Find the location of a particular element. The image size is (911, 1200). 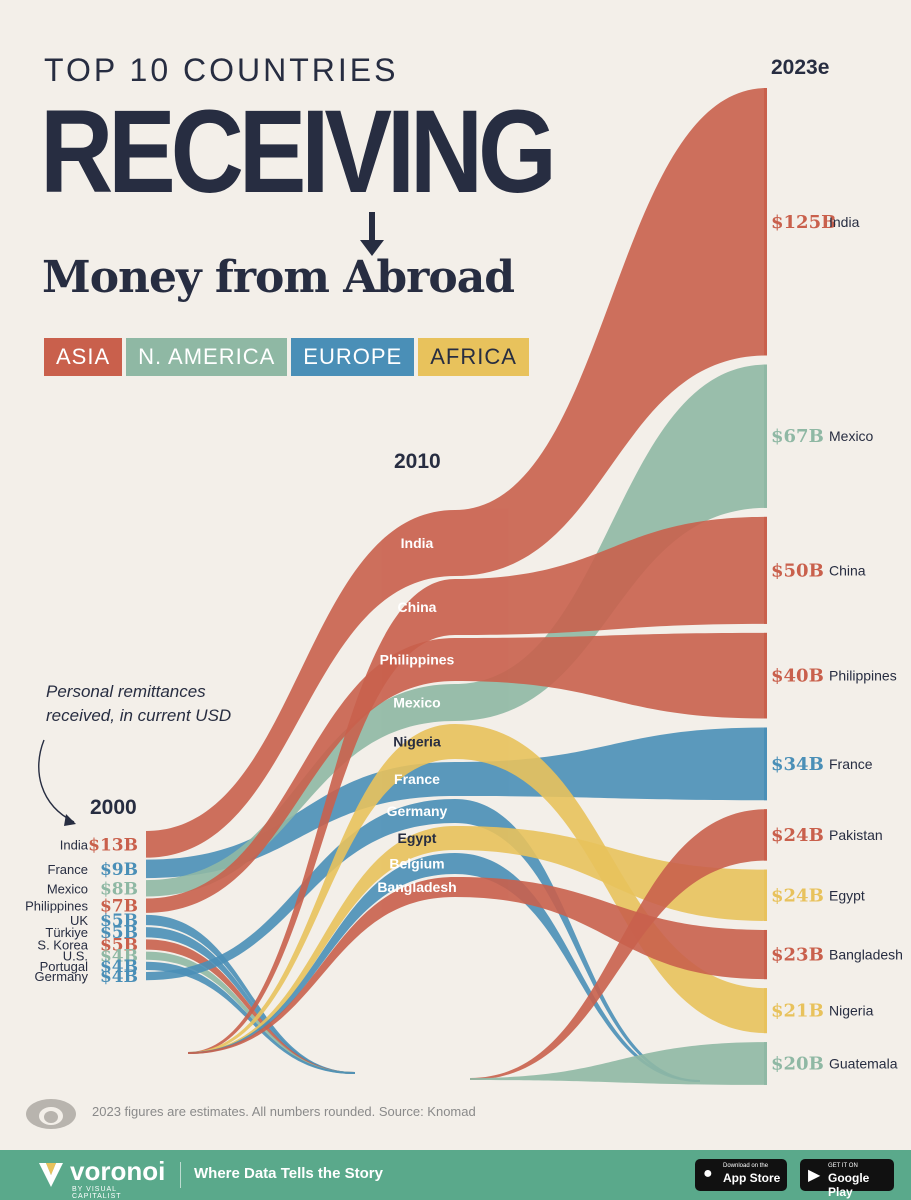

page-subtitle: Money from Abroad is located at coordinates (278, 277).